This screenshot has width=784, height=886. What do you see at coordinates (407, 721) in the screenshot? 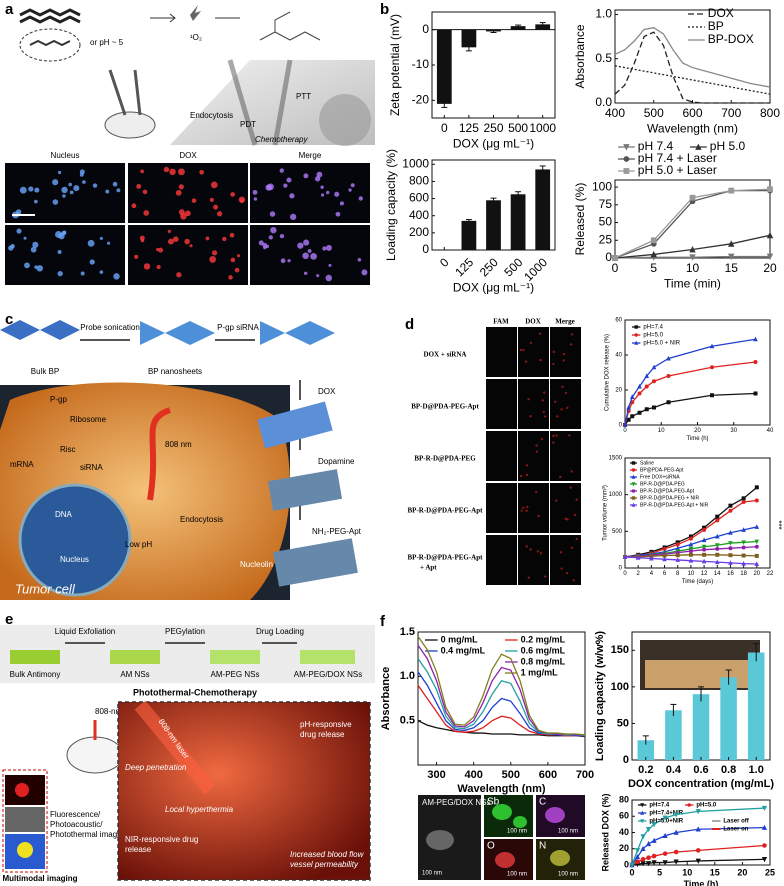
I see `y-tick-label: 0.5` at bounding box center [407, 721].